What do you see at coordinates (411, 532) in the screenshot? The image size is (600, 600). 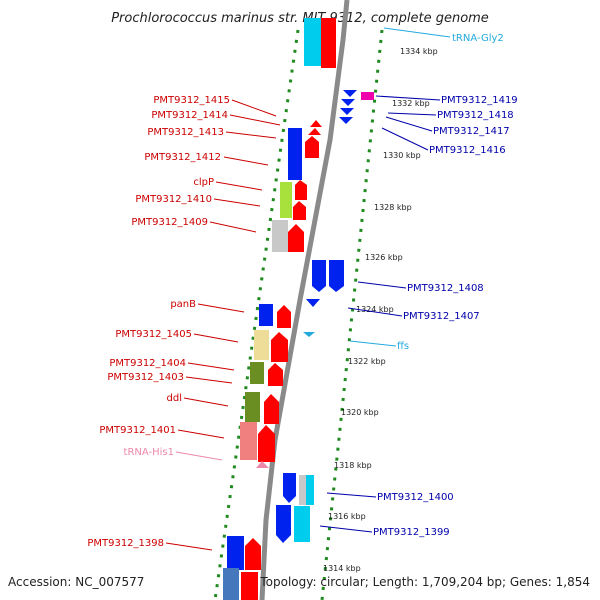 I see `gene-label: PMT9312_1399` at bounding box center [411, 532].